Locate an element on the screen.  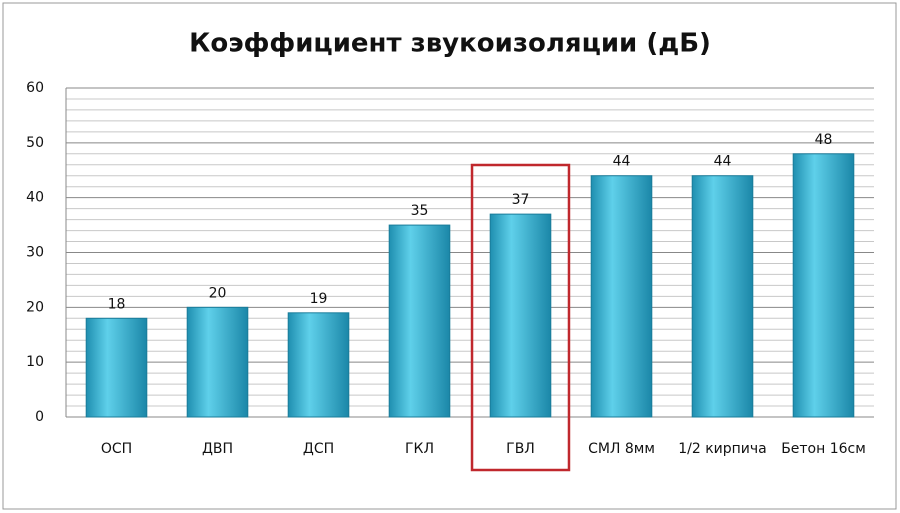
x-tick-label: ОСП is located at coordinates (116, 449).